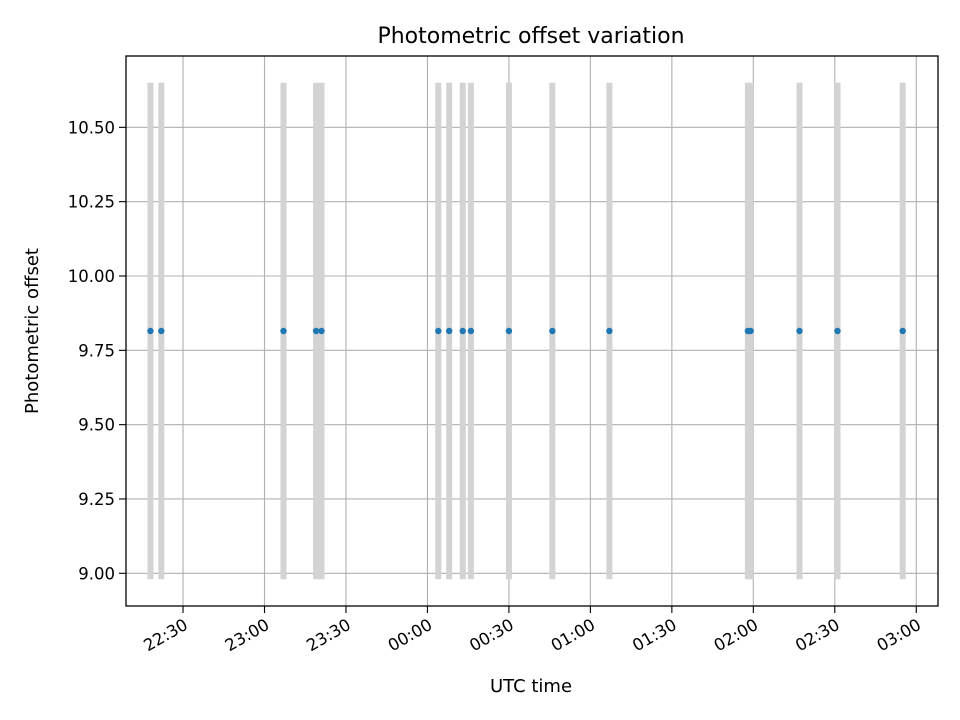 This screenshot has height=720, width=960. What do you see at coordinates (91, 276) in the screenshot?
I see `y-tick-label: 10.00` at bounding box center [91, 276].